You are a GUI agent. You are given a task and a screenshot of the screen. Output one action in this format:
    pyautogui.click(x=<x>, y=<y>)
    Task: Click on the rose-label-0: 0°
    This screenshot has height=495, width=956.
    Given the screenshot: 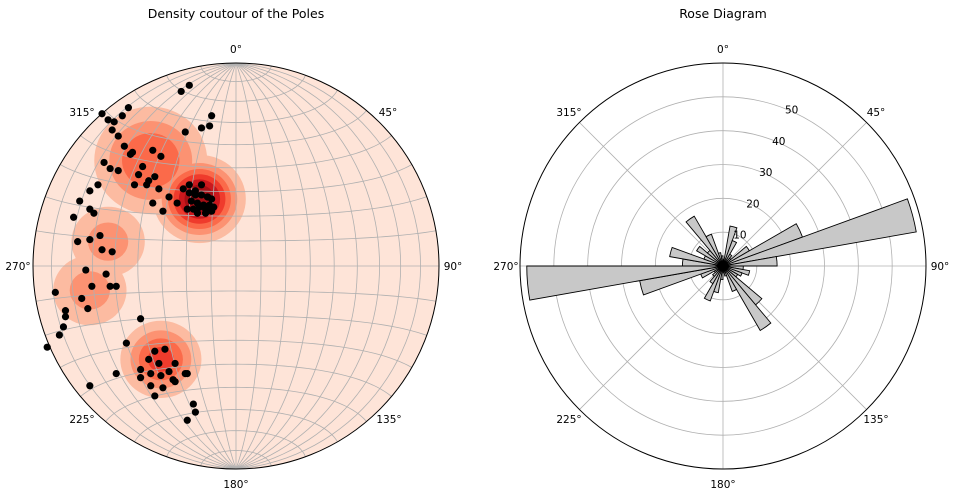 What is the action you would take?
    pyautogui.click(x=723, y=50)
    